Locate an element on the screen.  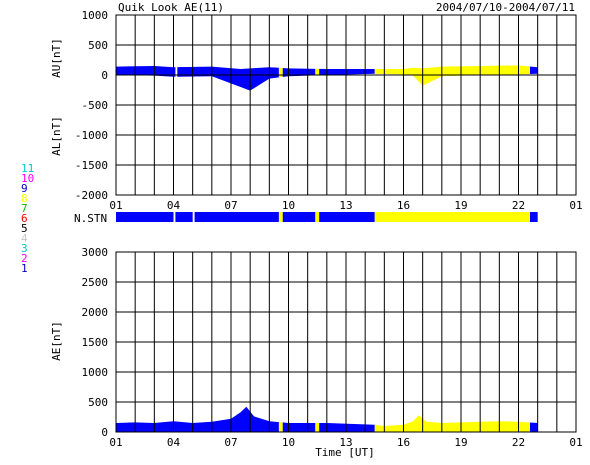
y-tick-label: -500 is located at coordinates (95, 105).